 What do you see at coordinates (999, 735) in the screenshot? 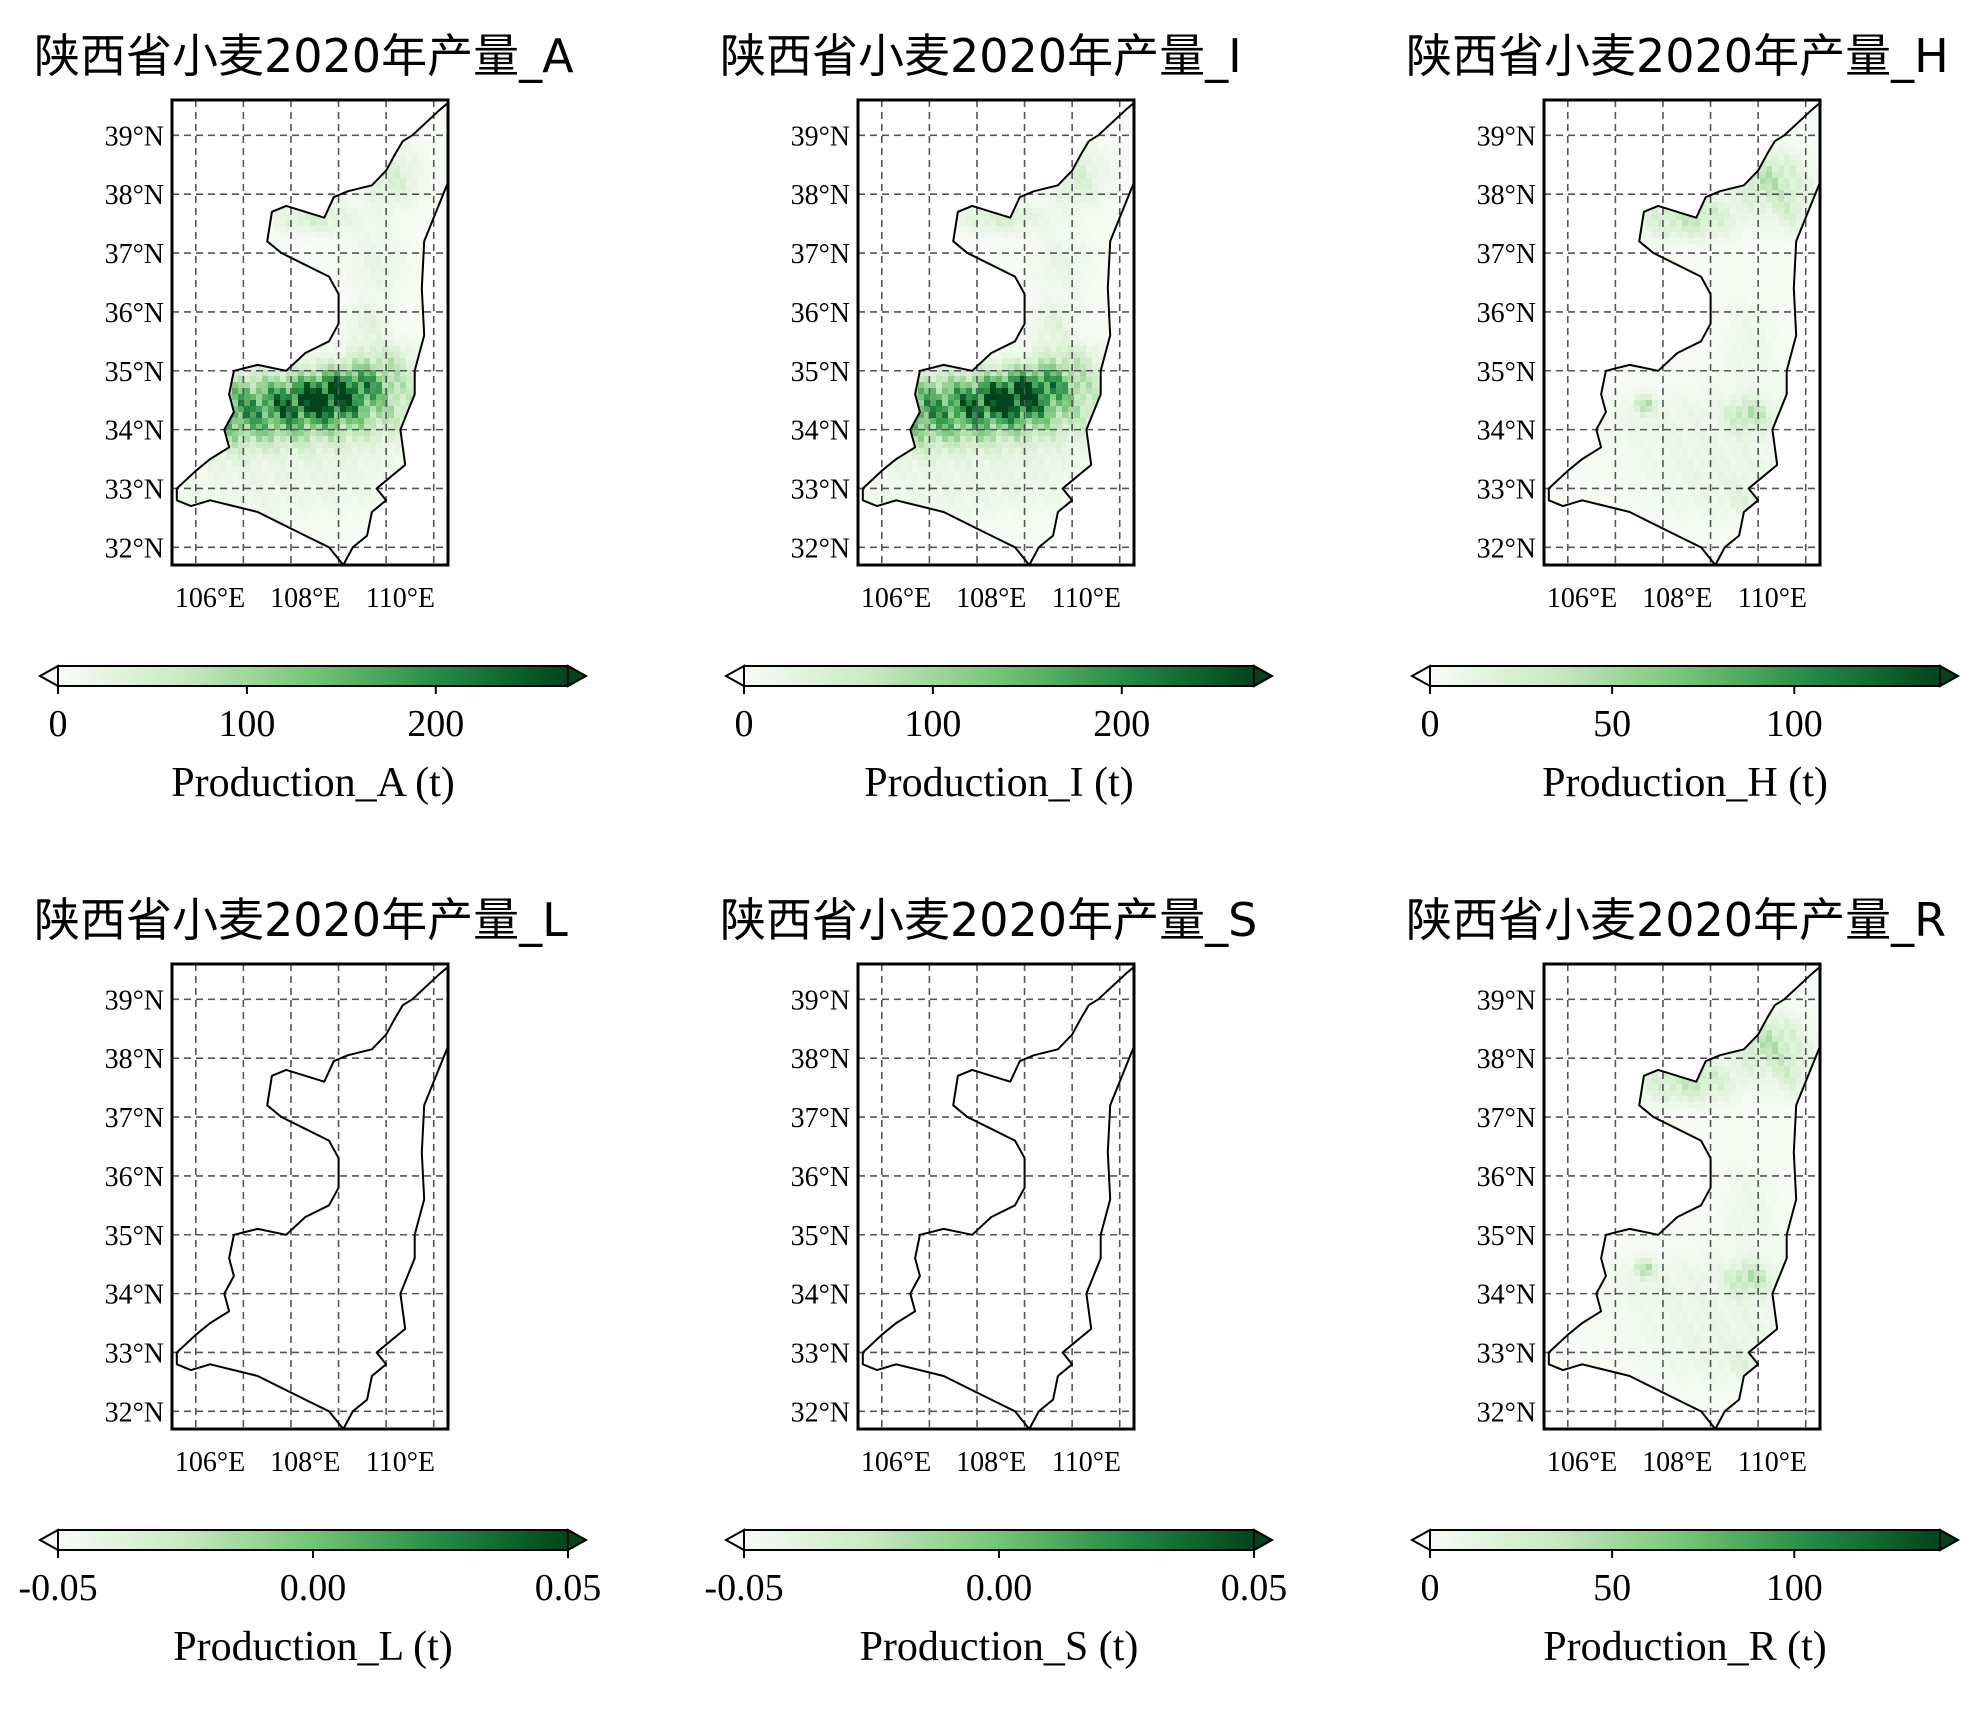
I see `colorbar: 0 100 200 Production_I (t)` at bounding box center [999, 735].